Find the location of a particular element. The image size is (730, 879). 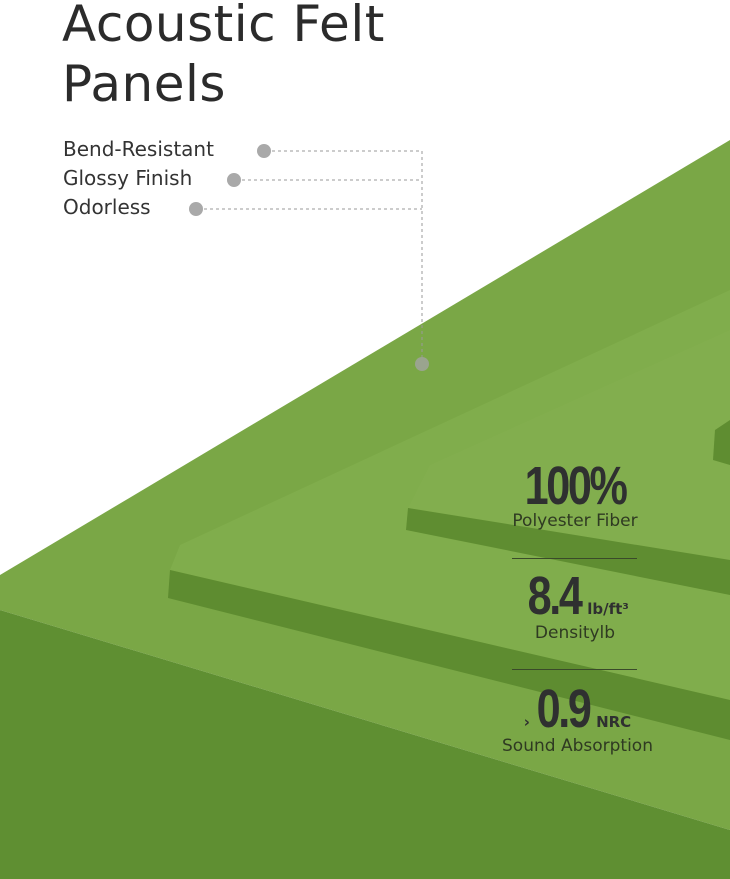

stat-value: 100% is located at coordinates (576, 486).